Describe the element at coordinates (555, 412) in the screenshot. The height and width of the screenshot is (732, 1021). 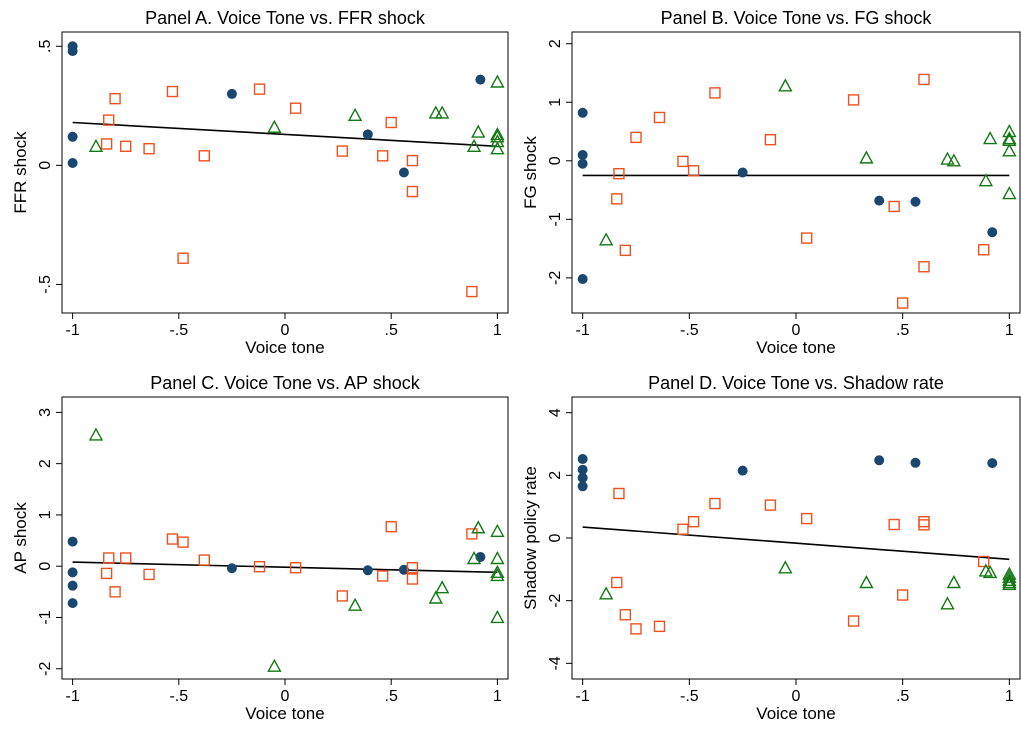
I see `y-tick-label: 4` at that location.